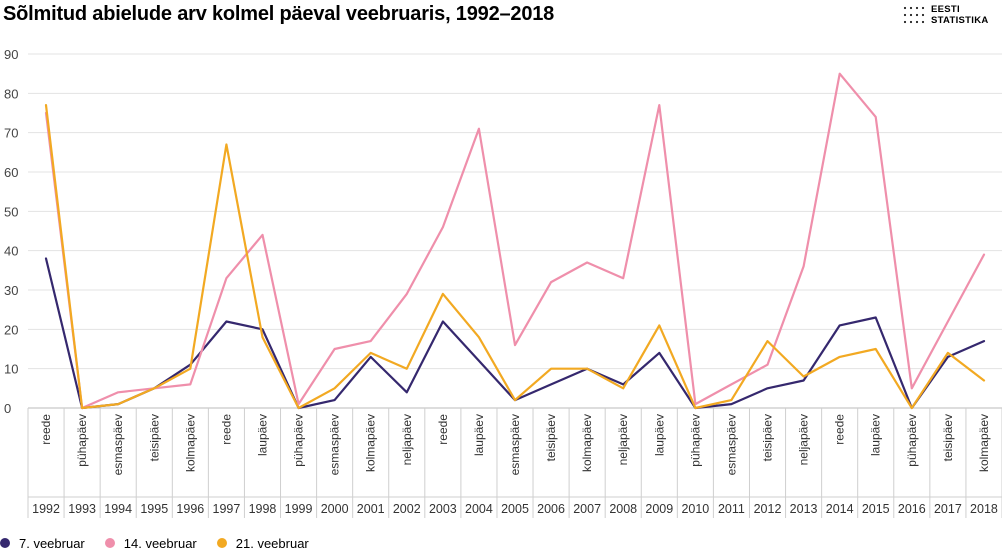 Image resolution: width=1002 pixels, height=553 pixels. Describe the element at coordinates (984, 509) in the screenshot. I see `year-tick-label: 2018` at that location.